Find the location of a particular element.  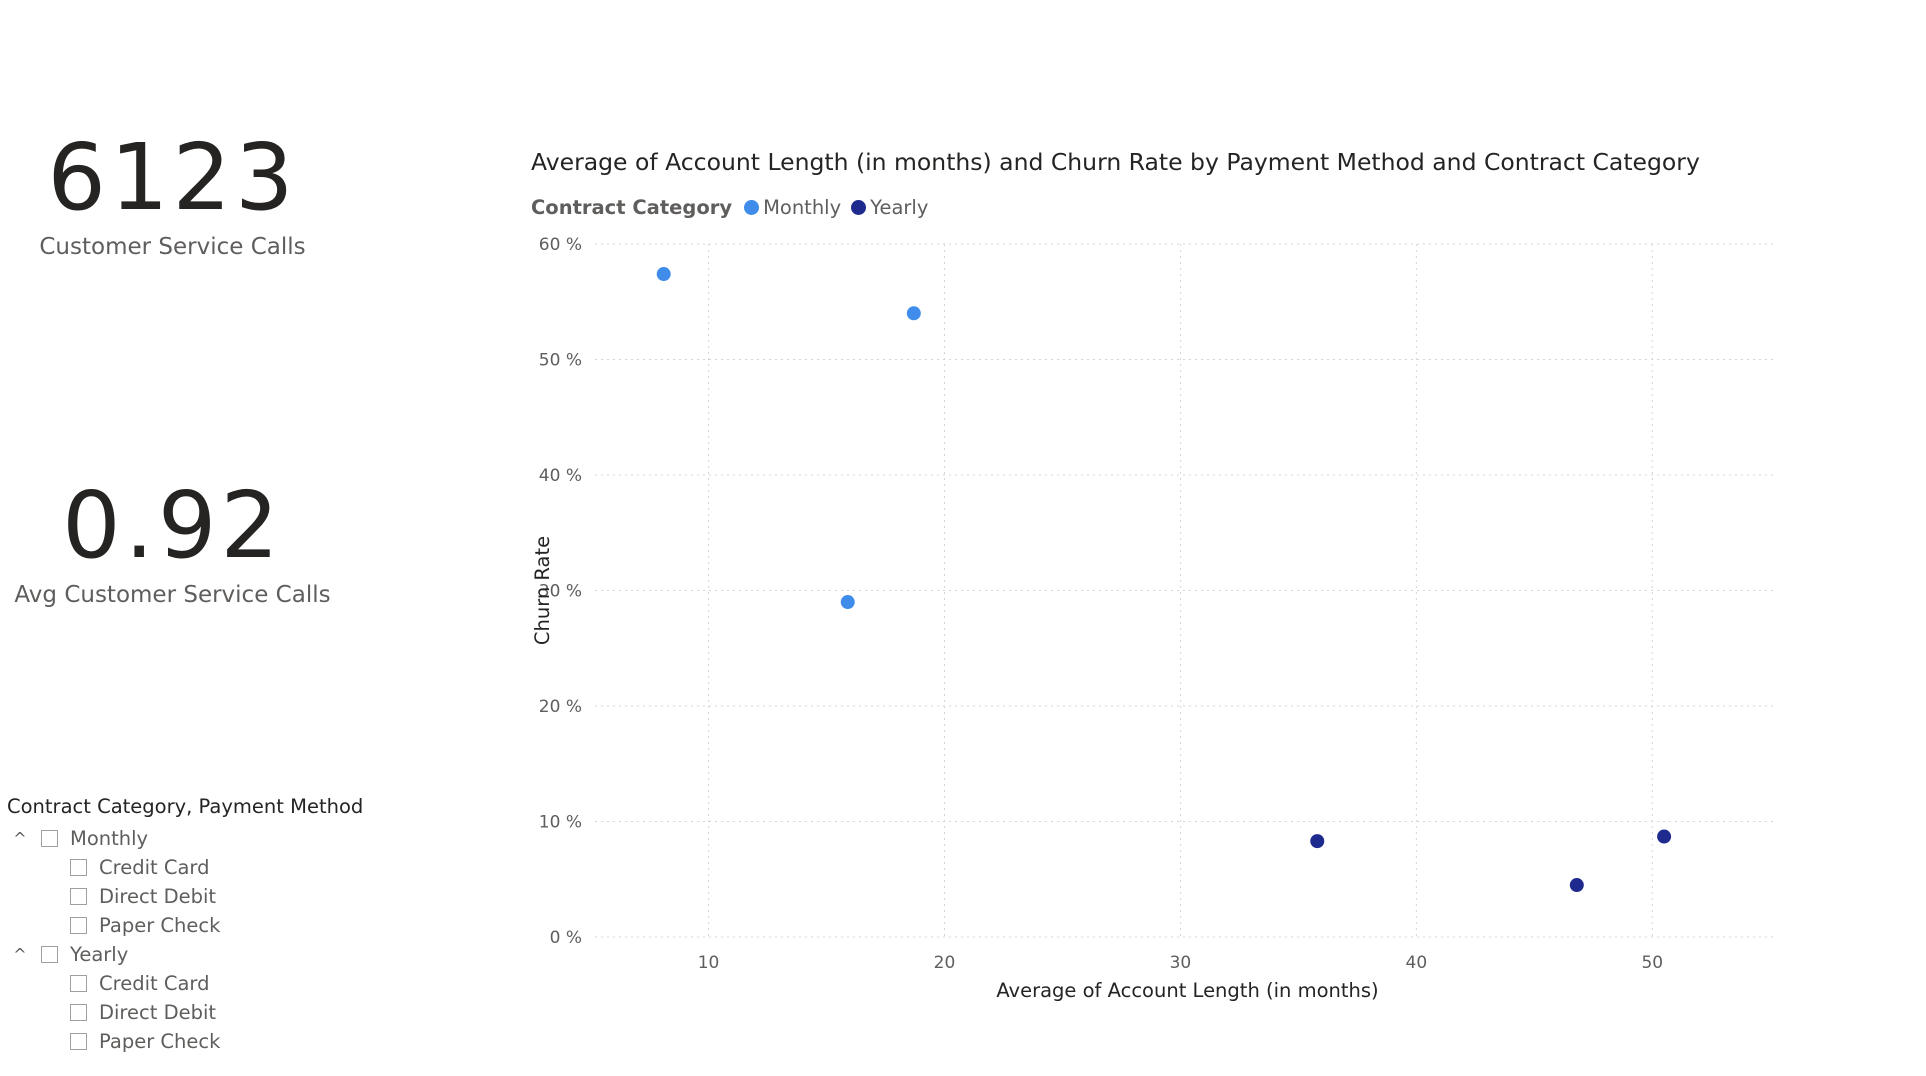

y-tick-label: 60 % is located at coordinates (560, 245).